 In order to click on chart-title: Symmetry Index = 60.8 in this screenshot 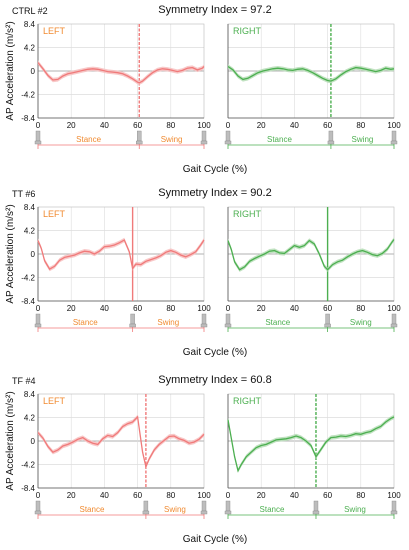, I will do `click(214, 380)`.